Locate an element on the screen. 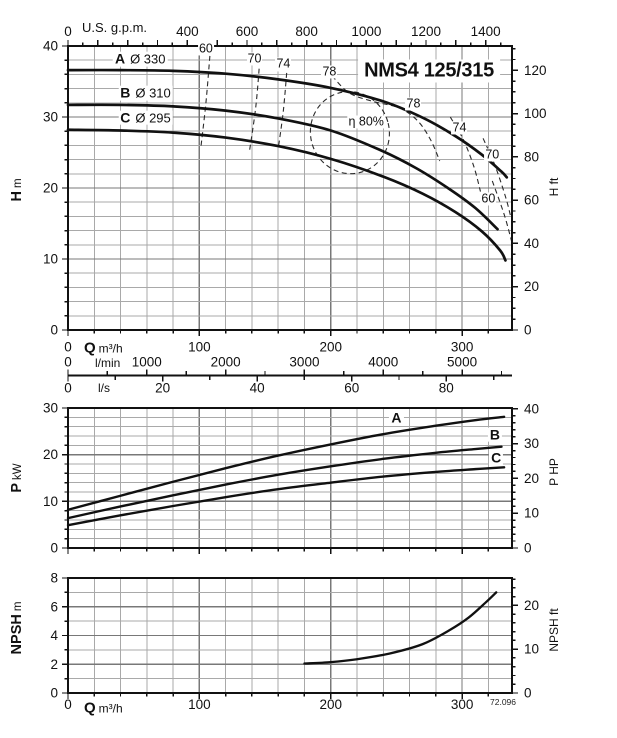 The image size is (617, 738). head-left-tick-label: 20 is located at coordinates (50, 188).